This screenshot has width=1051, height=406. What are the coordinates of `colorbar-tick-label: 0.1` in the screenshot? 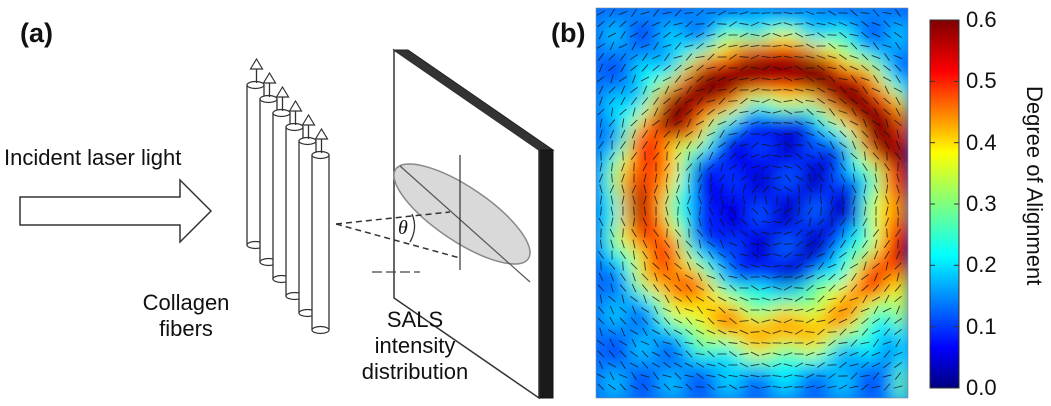 It's located at (981, 326).